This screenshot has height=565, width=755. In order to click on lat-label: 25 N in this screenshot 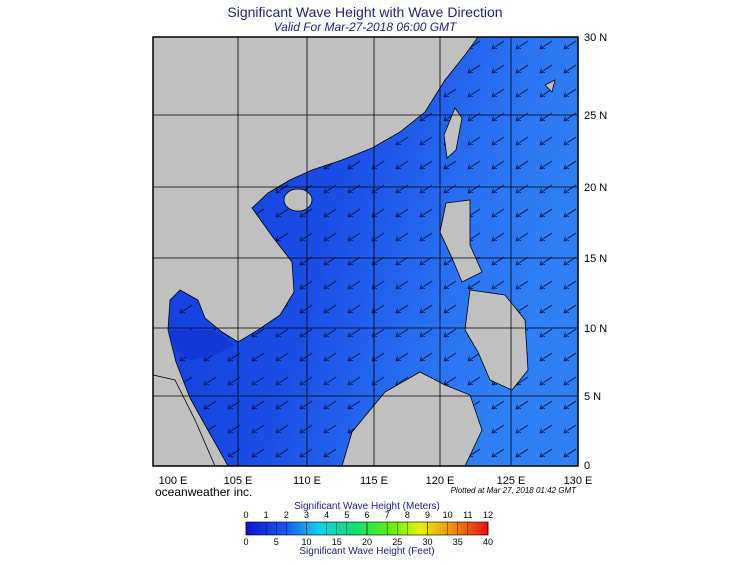, I will do `click(595, 116)`.